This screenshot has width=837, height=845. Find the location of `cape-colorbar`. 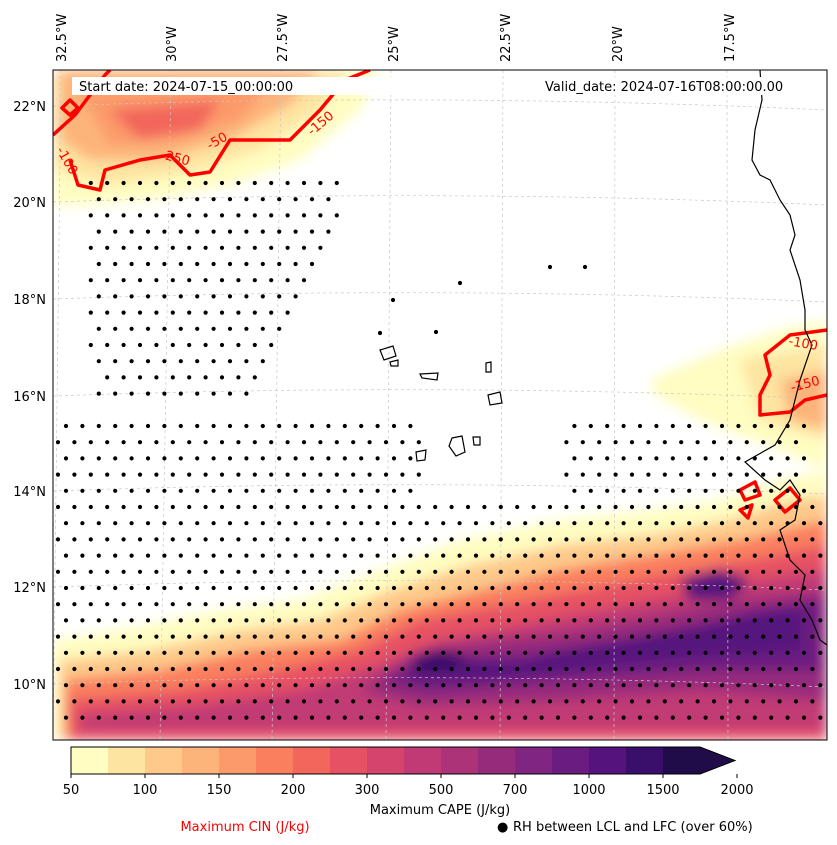

cape-colorbar is located at coordinates (403, 760).